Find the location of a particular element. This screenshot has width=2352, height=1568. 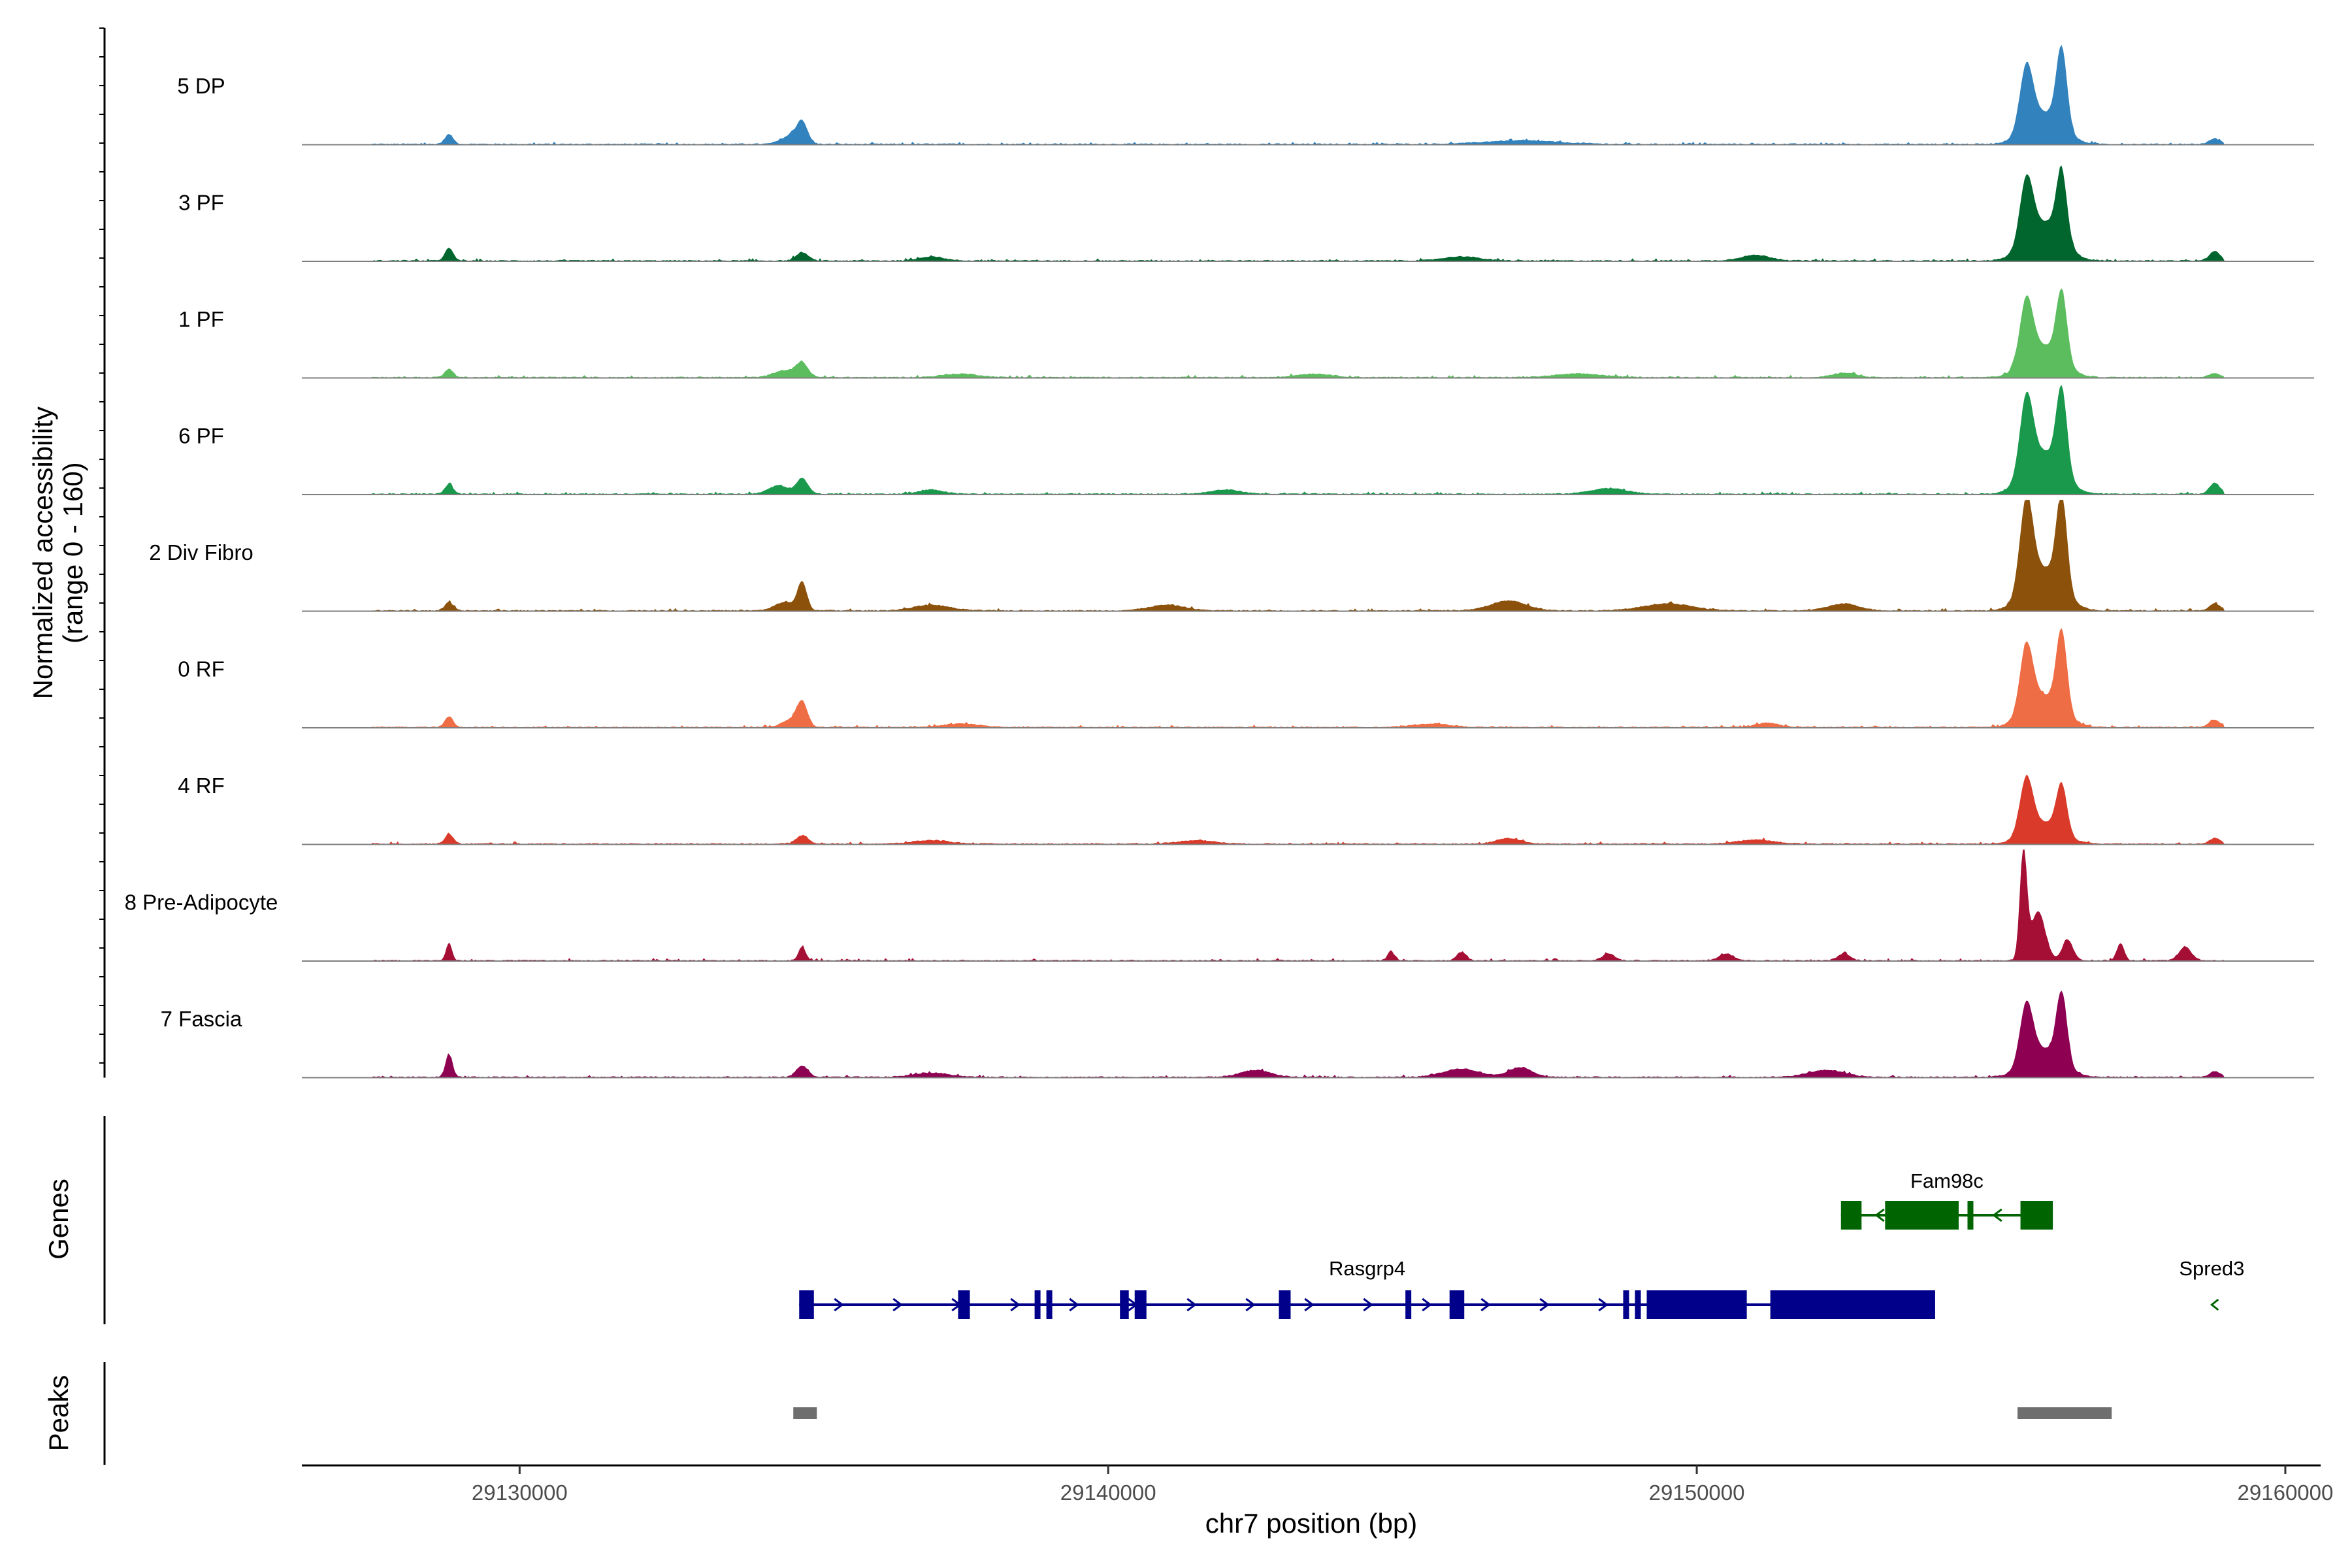

track-label: 7 Fascia is located at coordinates (201, 1019).